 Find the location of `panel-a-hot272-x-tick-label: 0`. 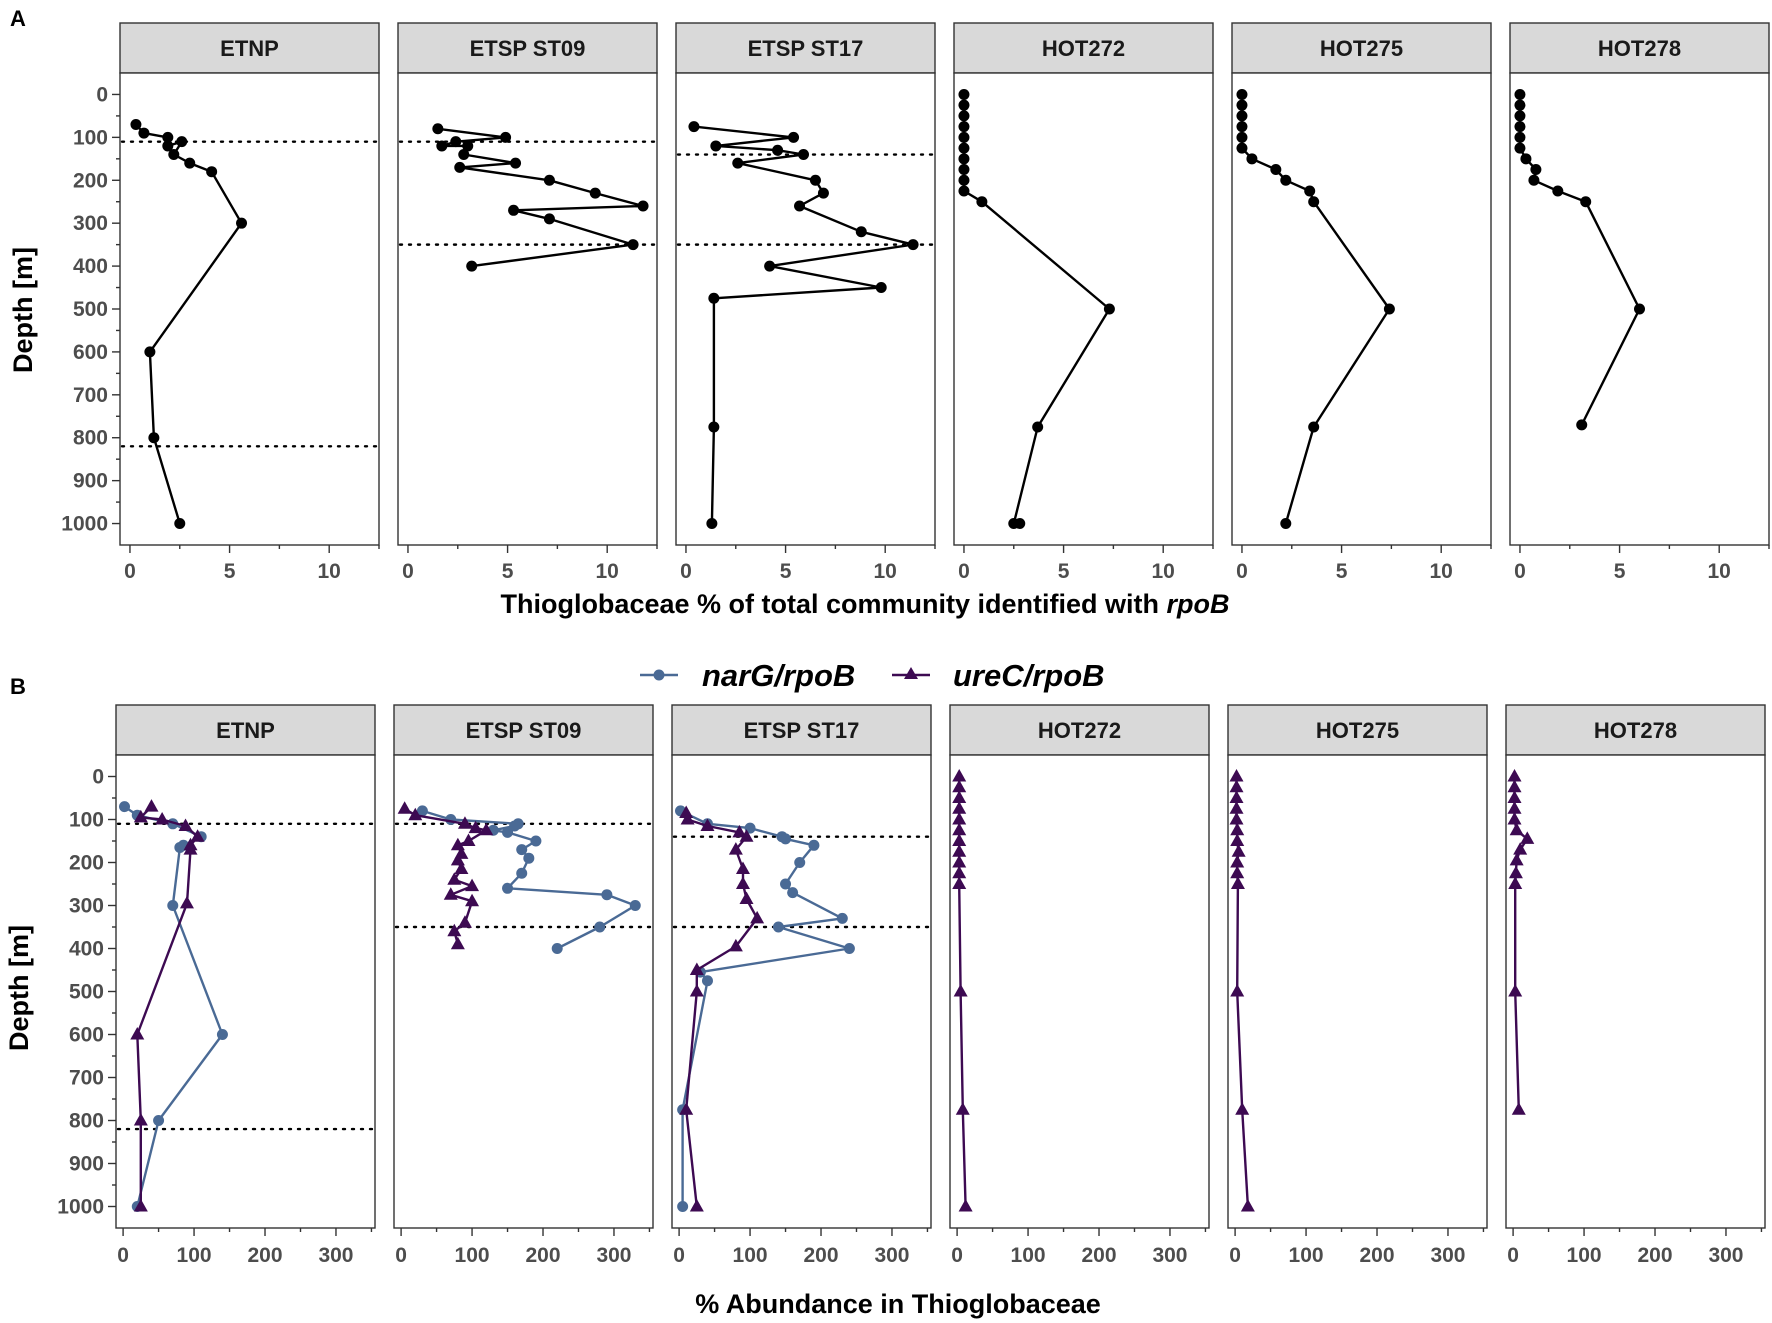

panel-a-hot272-x-tick-label: 0 is located at coordinates (964, 571).